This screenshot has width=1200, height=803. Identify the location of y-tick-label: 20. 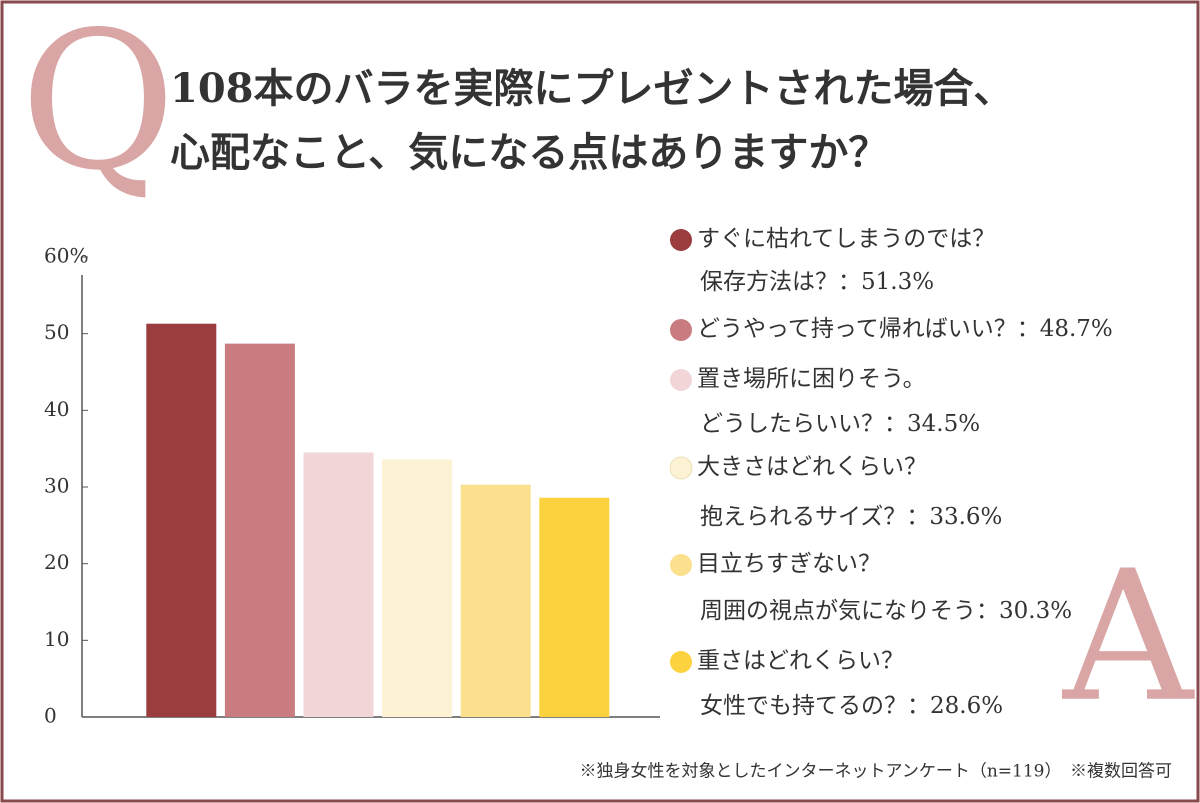
(56, 562).